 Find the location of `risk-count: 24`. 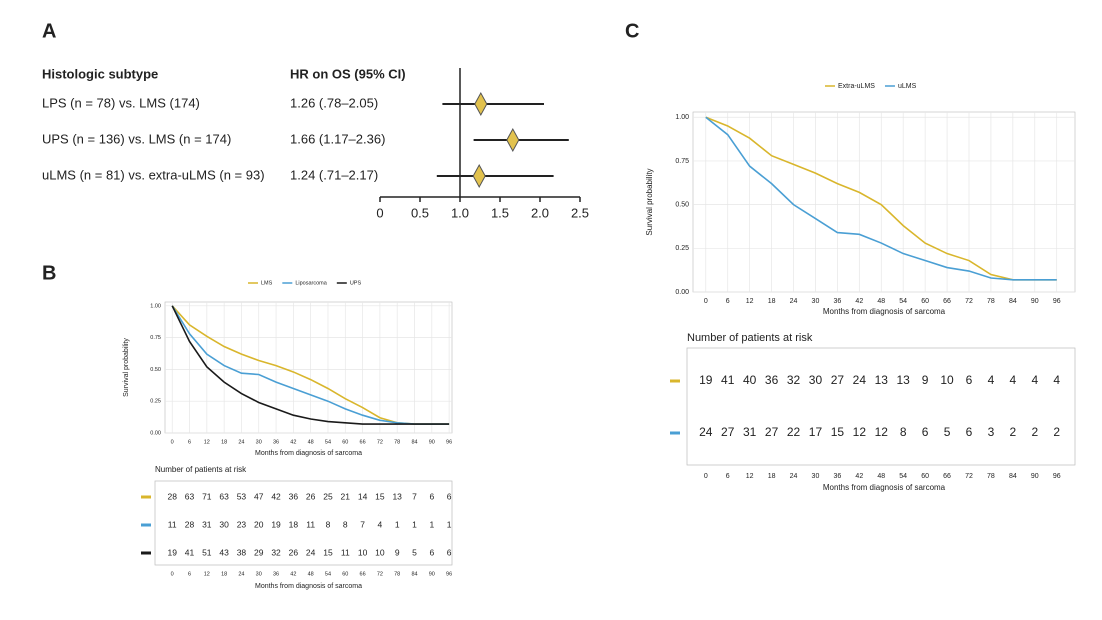

risk-count: 24 is located at coordinates (860, 380).